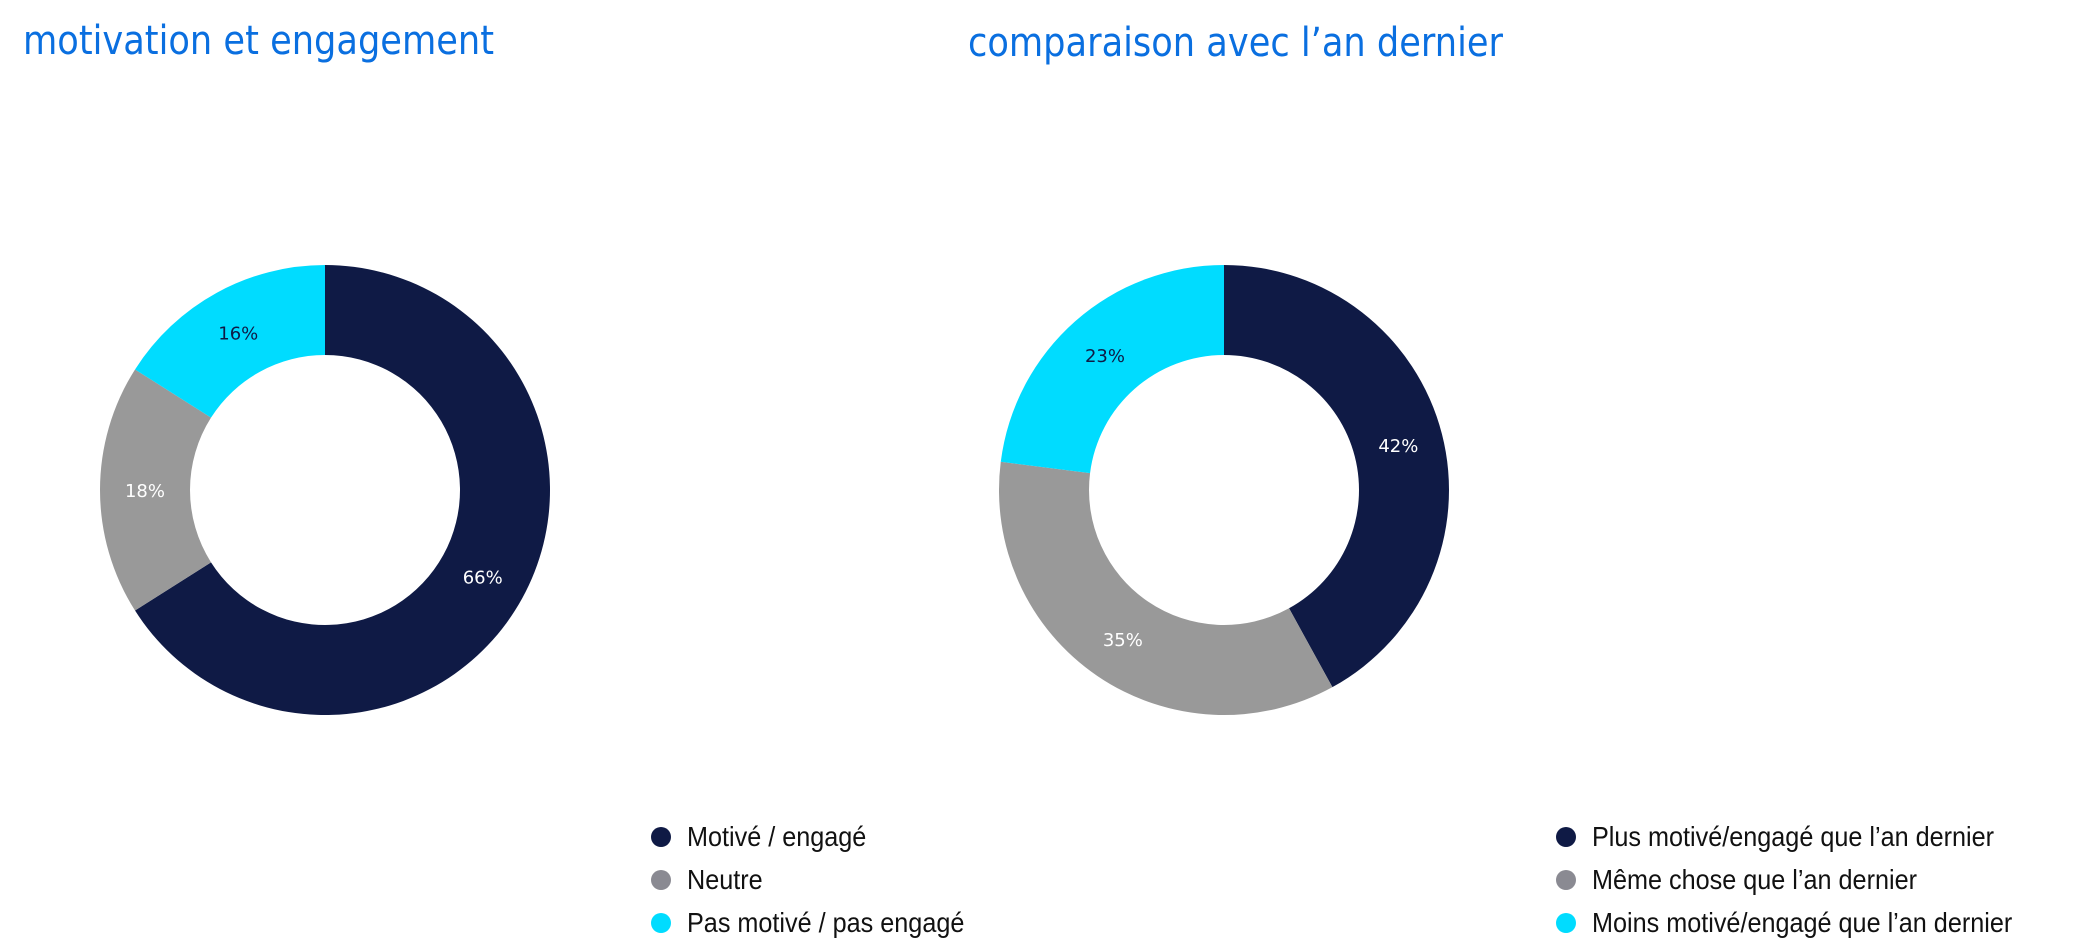 Image resolution: width=2078 pixels, height=944 pixels. What do you see at coordinates (725, 879) in the screenshot?
I see `legend-label: Neutre` at bounding box center [725, 879].